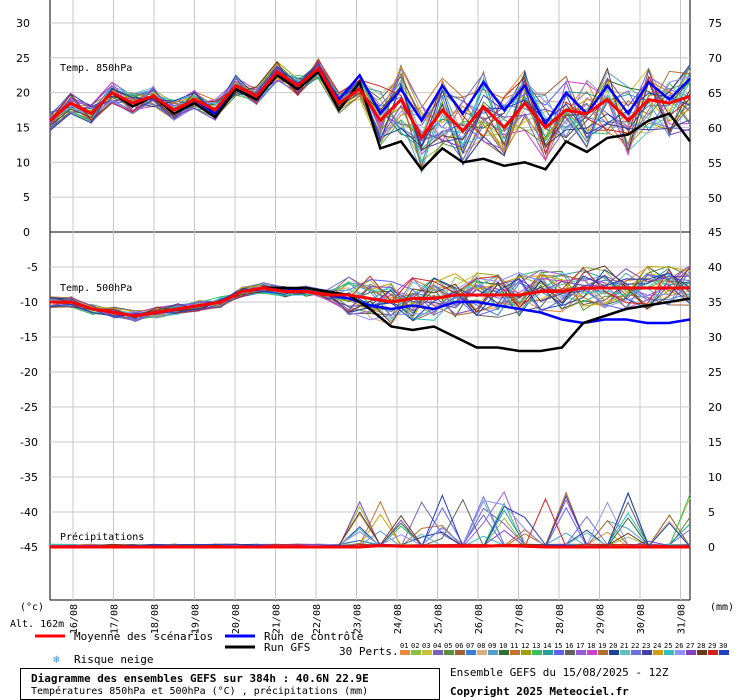 The image size is (740, 700). Describe the element at coordinates (287, 647) in the screenshot. I see `legend-gfs-label: Run GFS` at that location.